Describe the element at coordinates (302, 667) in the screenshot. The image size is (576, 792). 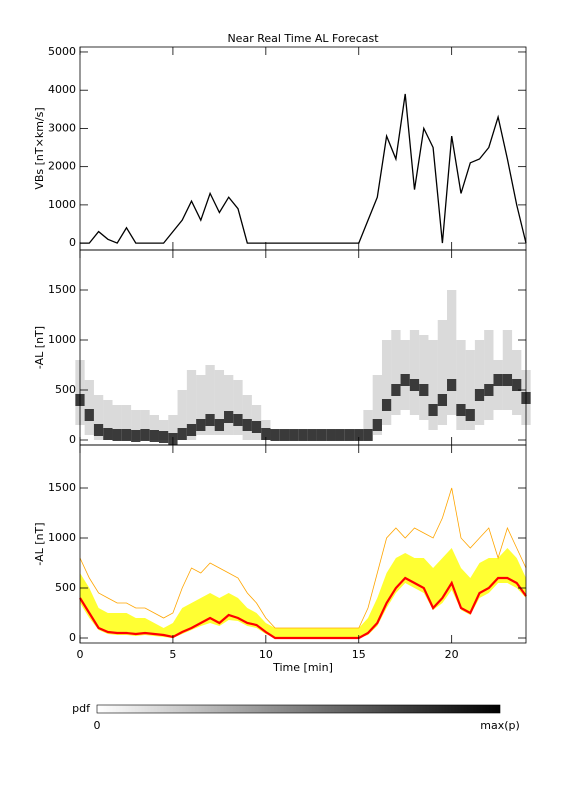
I see `x-axis-label: Time [min]` at that location.